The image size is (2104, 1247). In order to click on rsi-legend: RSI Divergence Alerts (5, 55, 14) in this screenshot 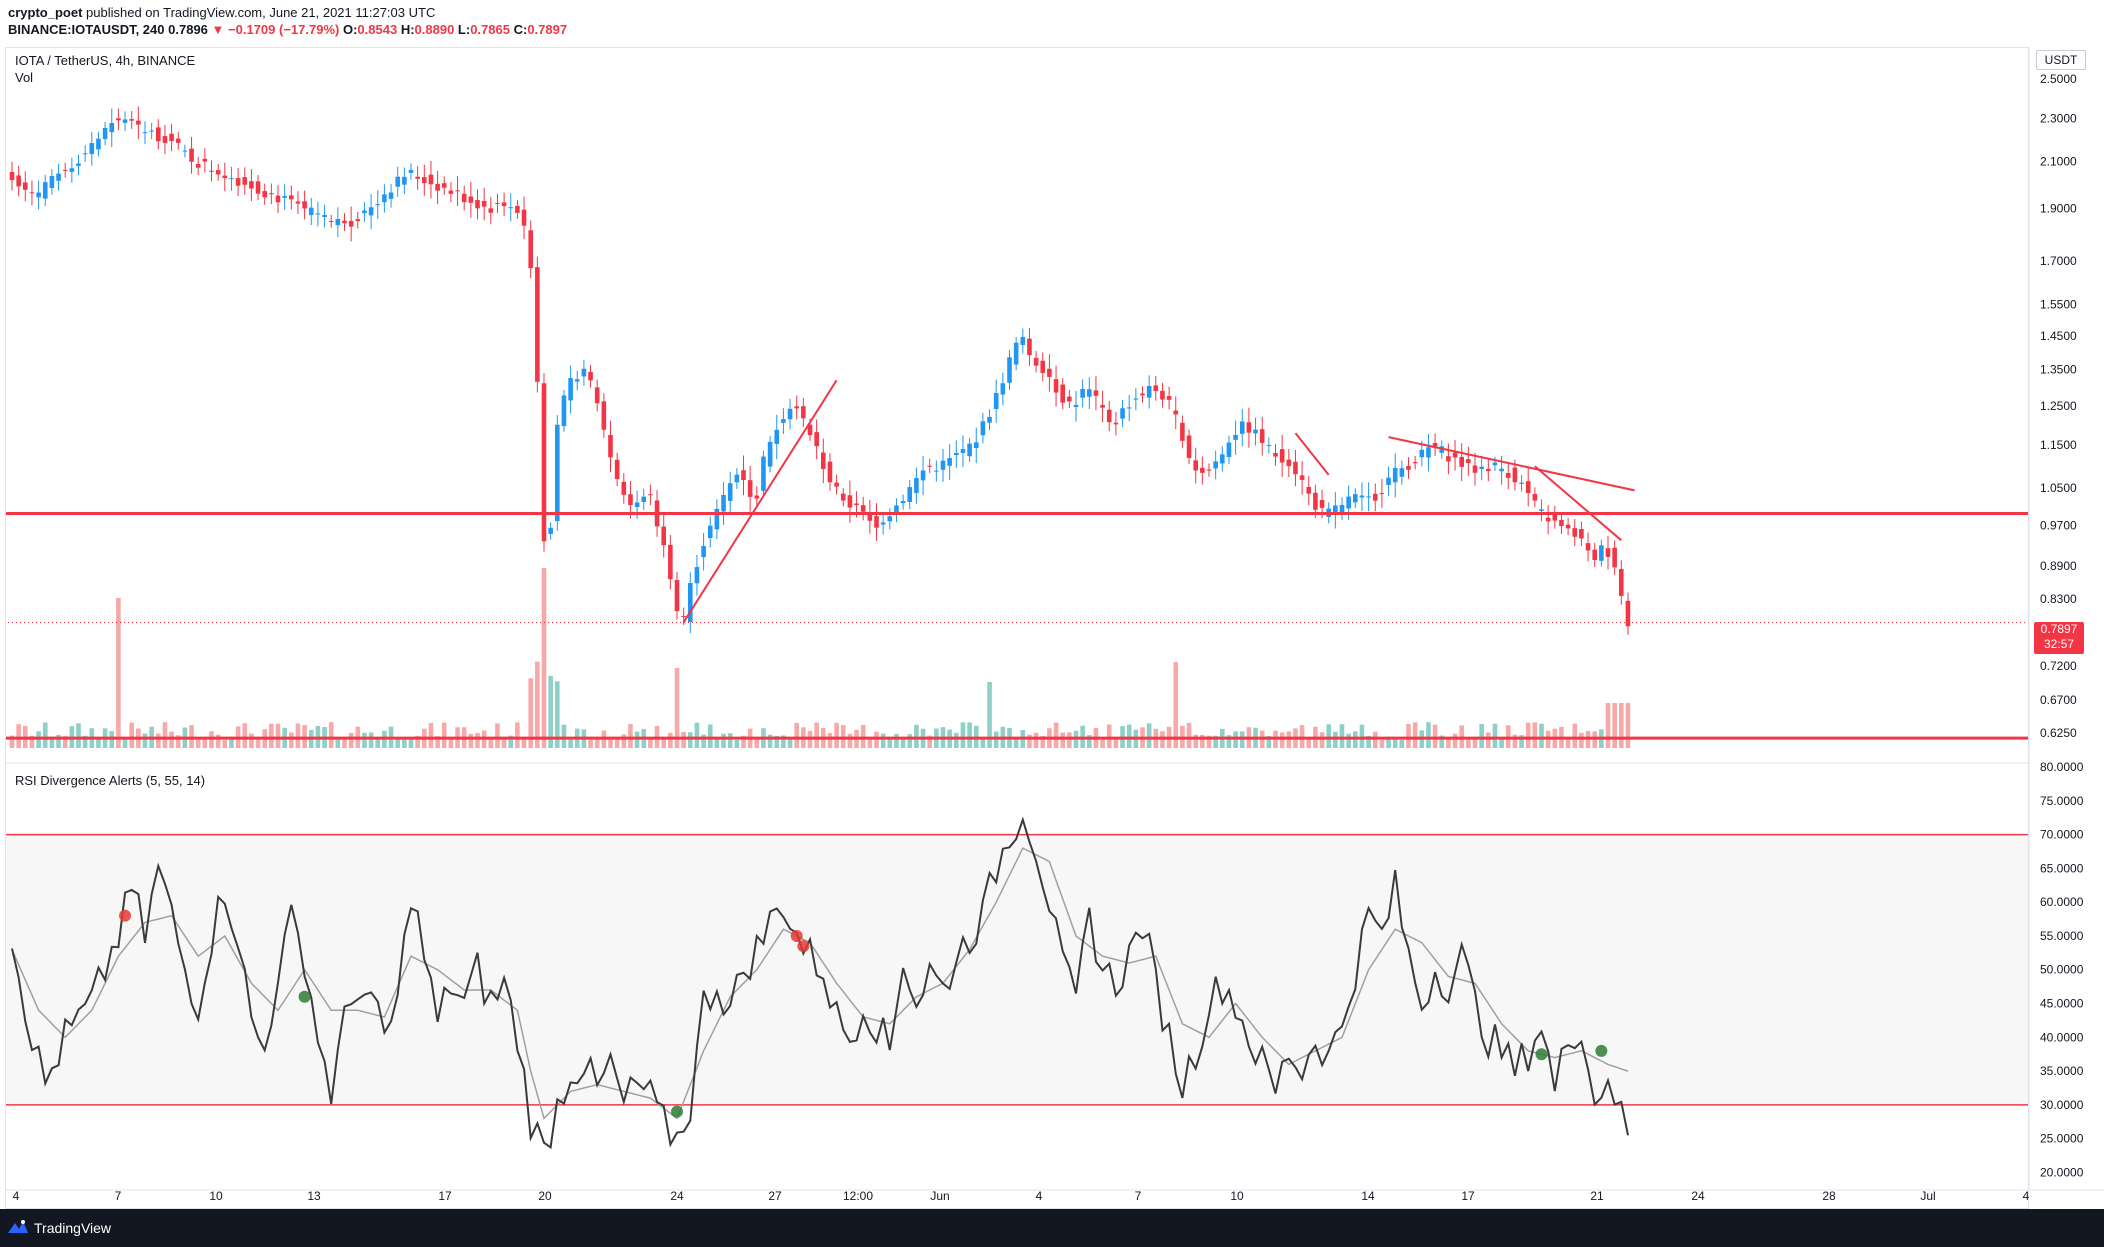, I will do `click(110, 780)`.